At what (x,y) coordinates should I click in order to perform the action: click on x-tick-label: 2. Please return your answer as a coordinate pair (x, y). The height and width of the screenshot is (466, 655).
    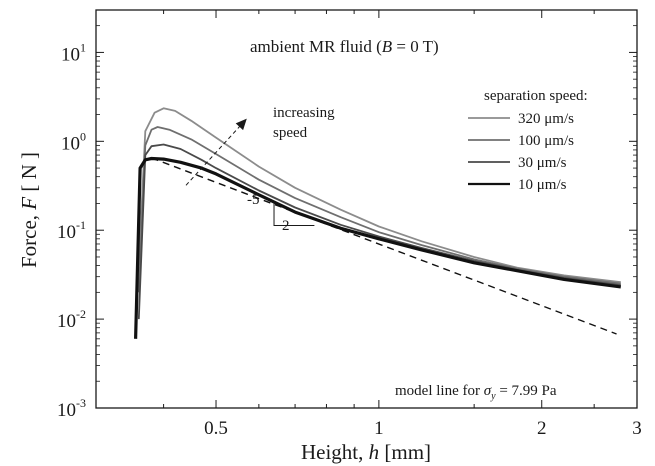
    Looking at the image, I should click on (542, 428).